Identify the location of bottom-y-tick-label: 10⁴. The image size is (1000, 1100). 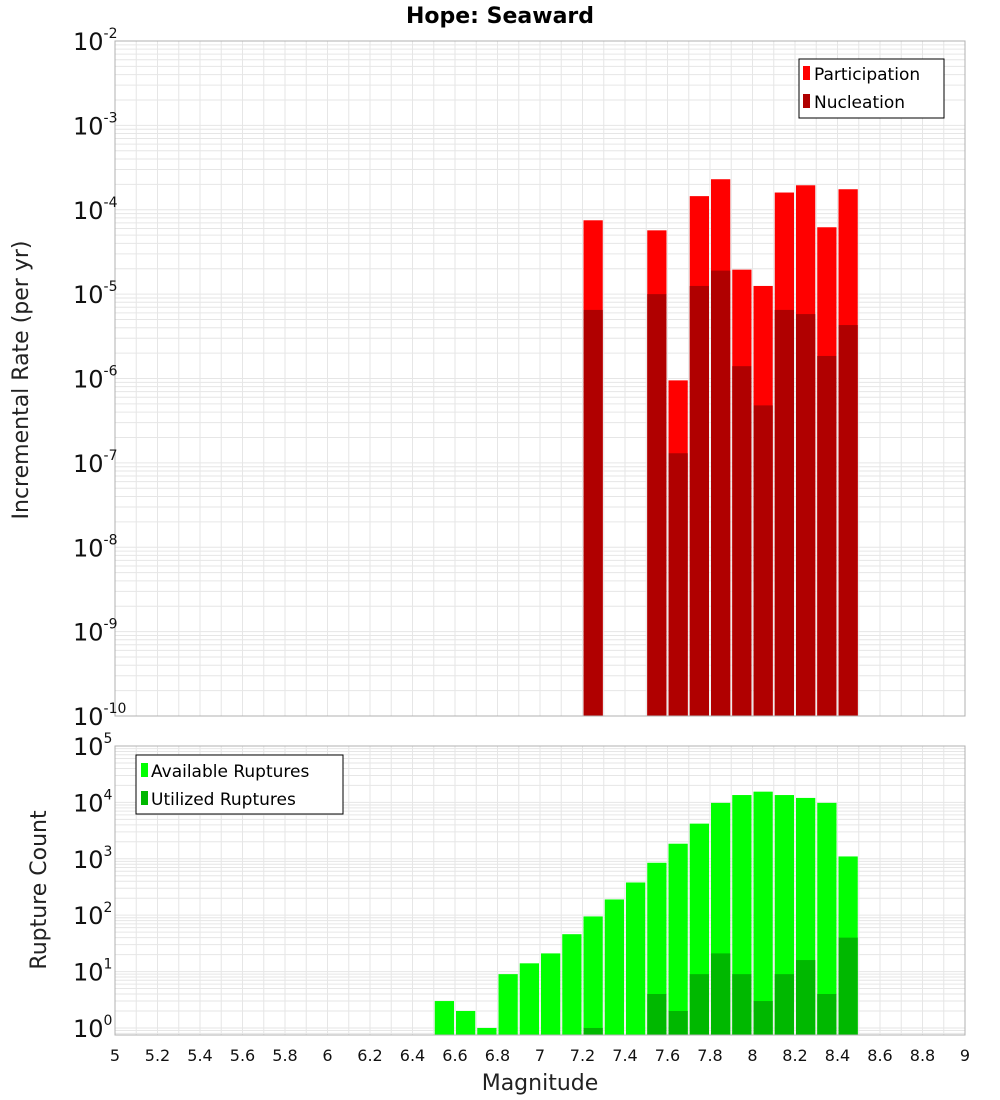
(93, 802).